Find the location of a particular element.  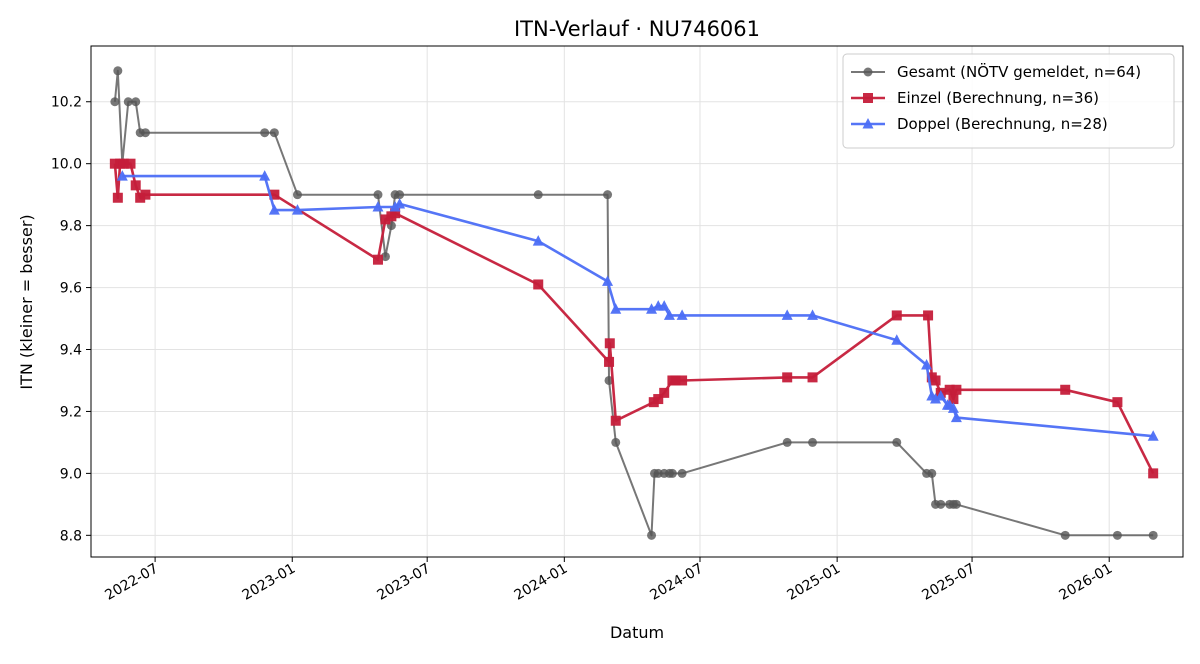

y-tick-label: 9.0 is located at coordinates (71, 474).